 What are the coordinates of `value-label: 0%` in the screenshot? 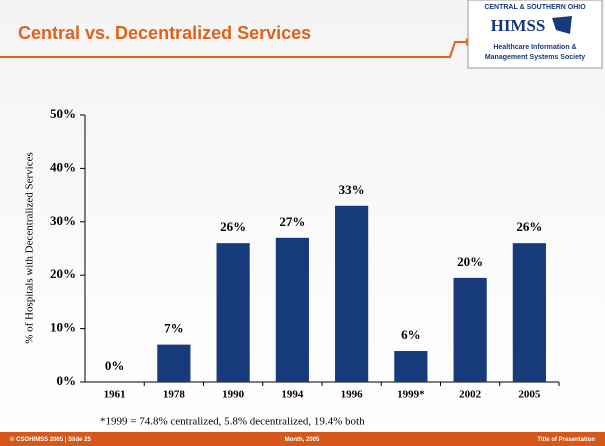 It's located at (115, 365).